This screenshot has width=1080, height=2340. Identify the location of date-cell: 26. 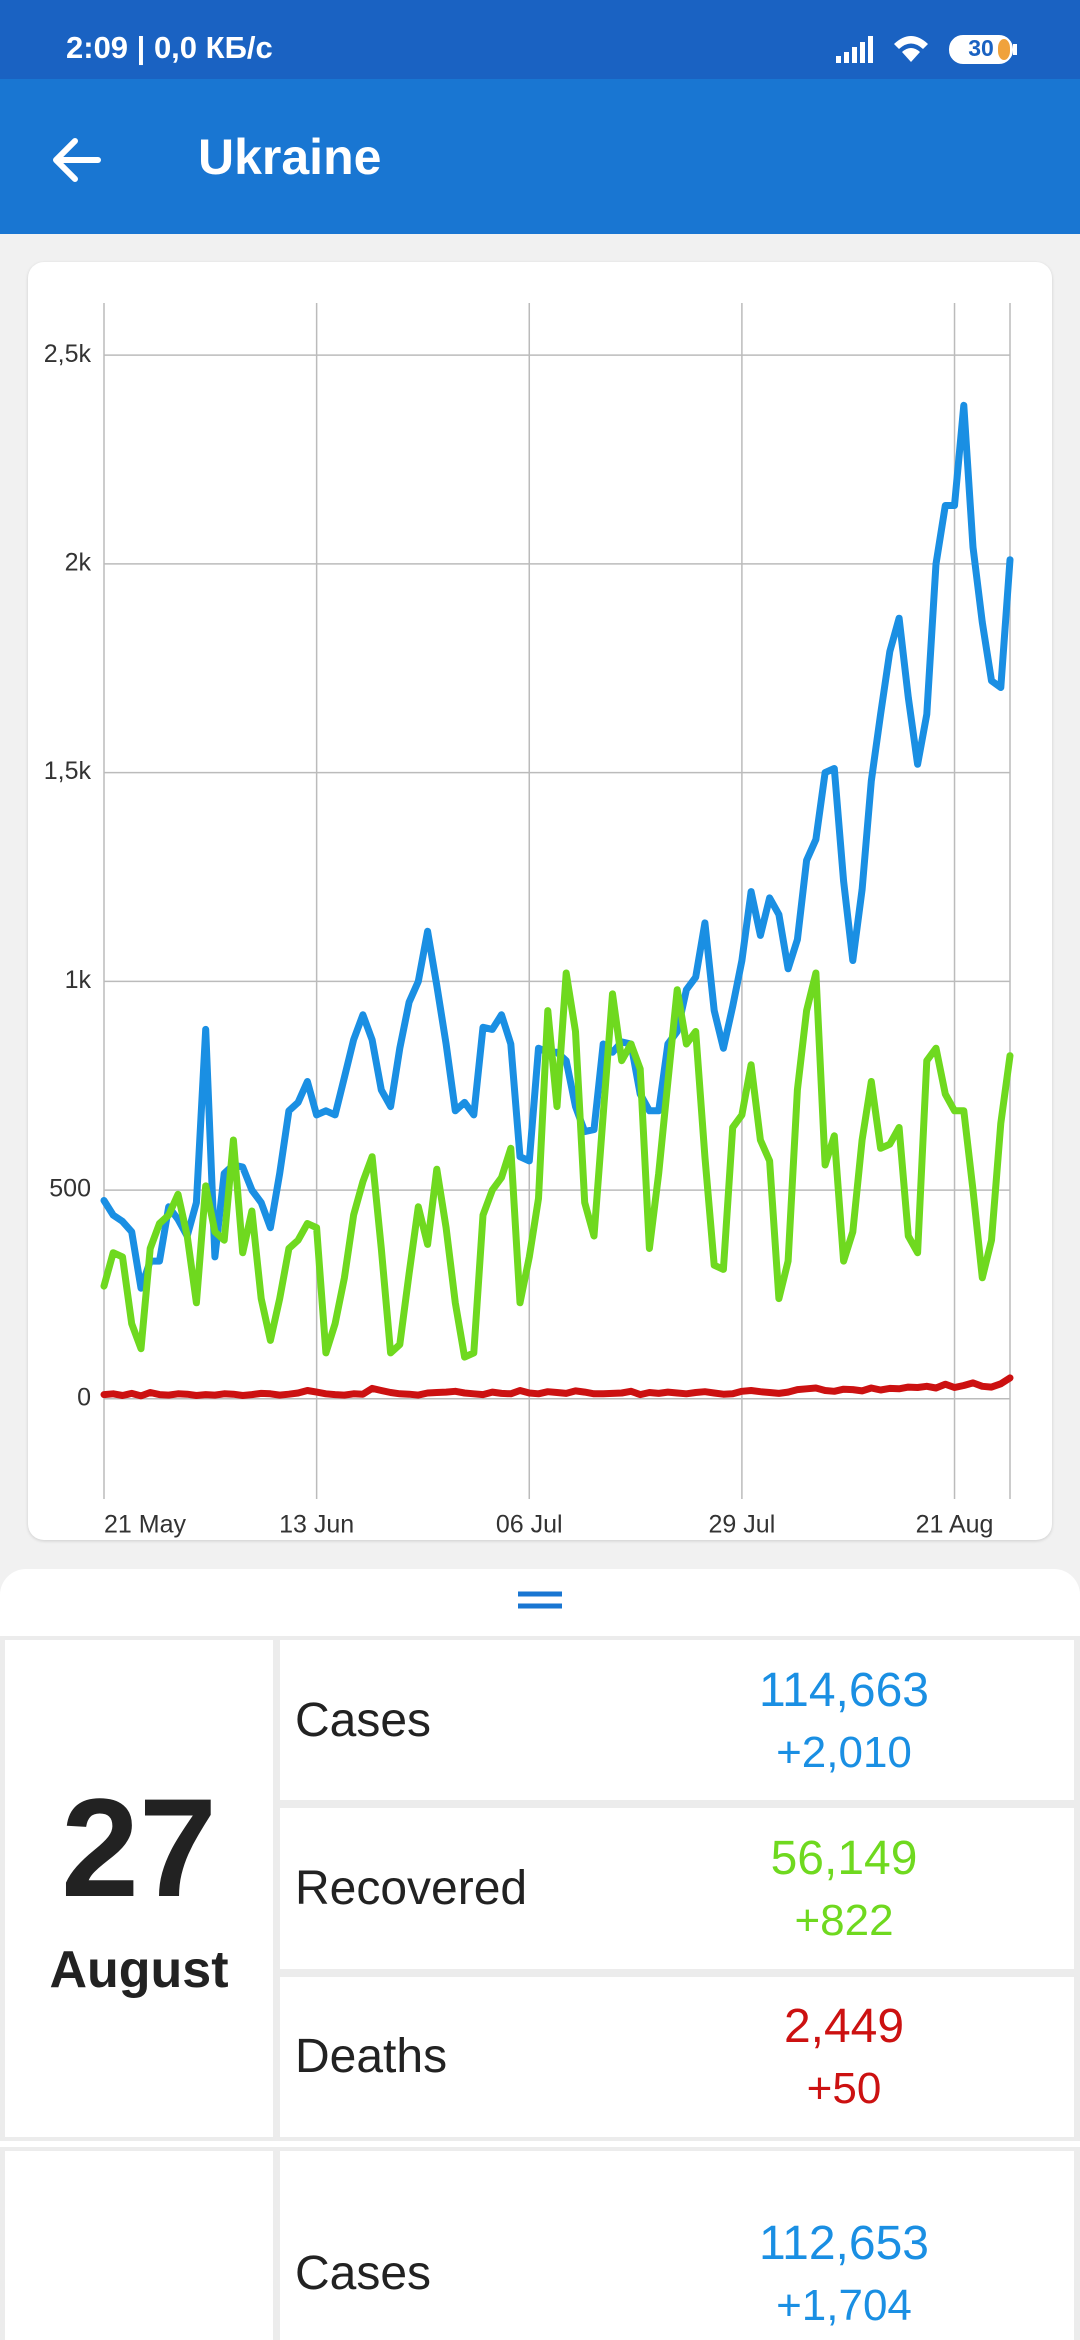
(139, 2245).